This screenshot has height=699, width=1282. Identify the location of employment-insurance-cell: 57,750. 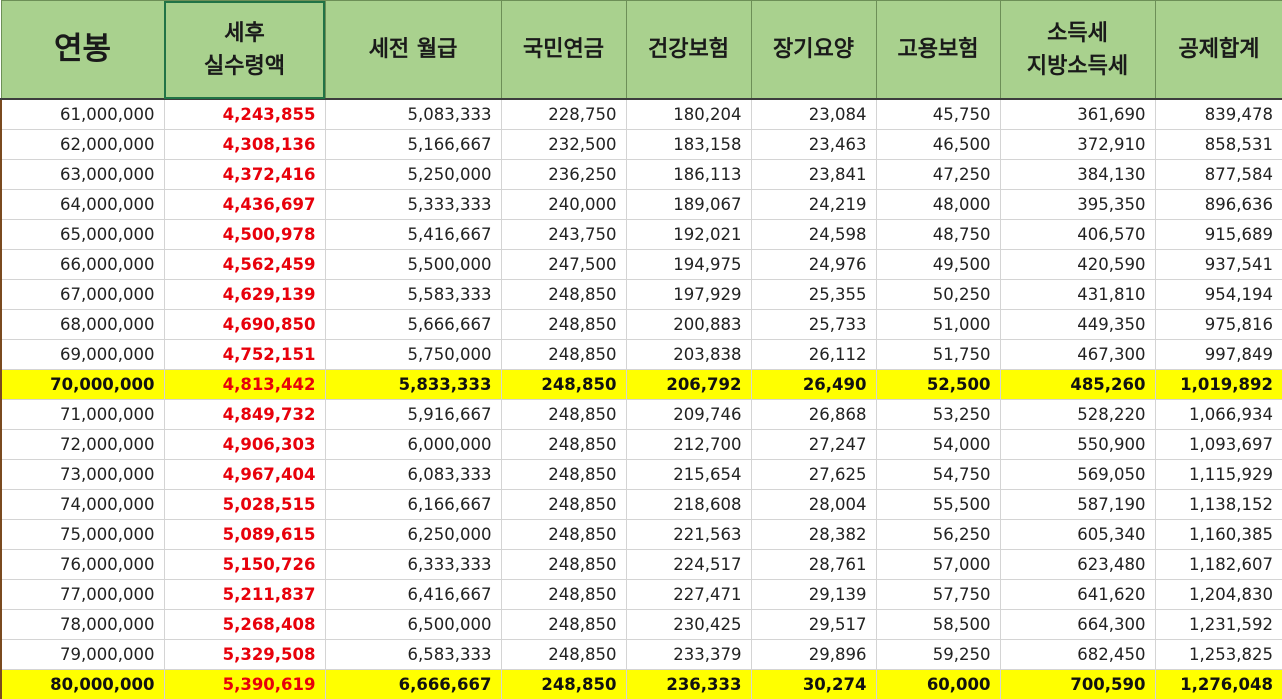
(938, 594).